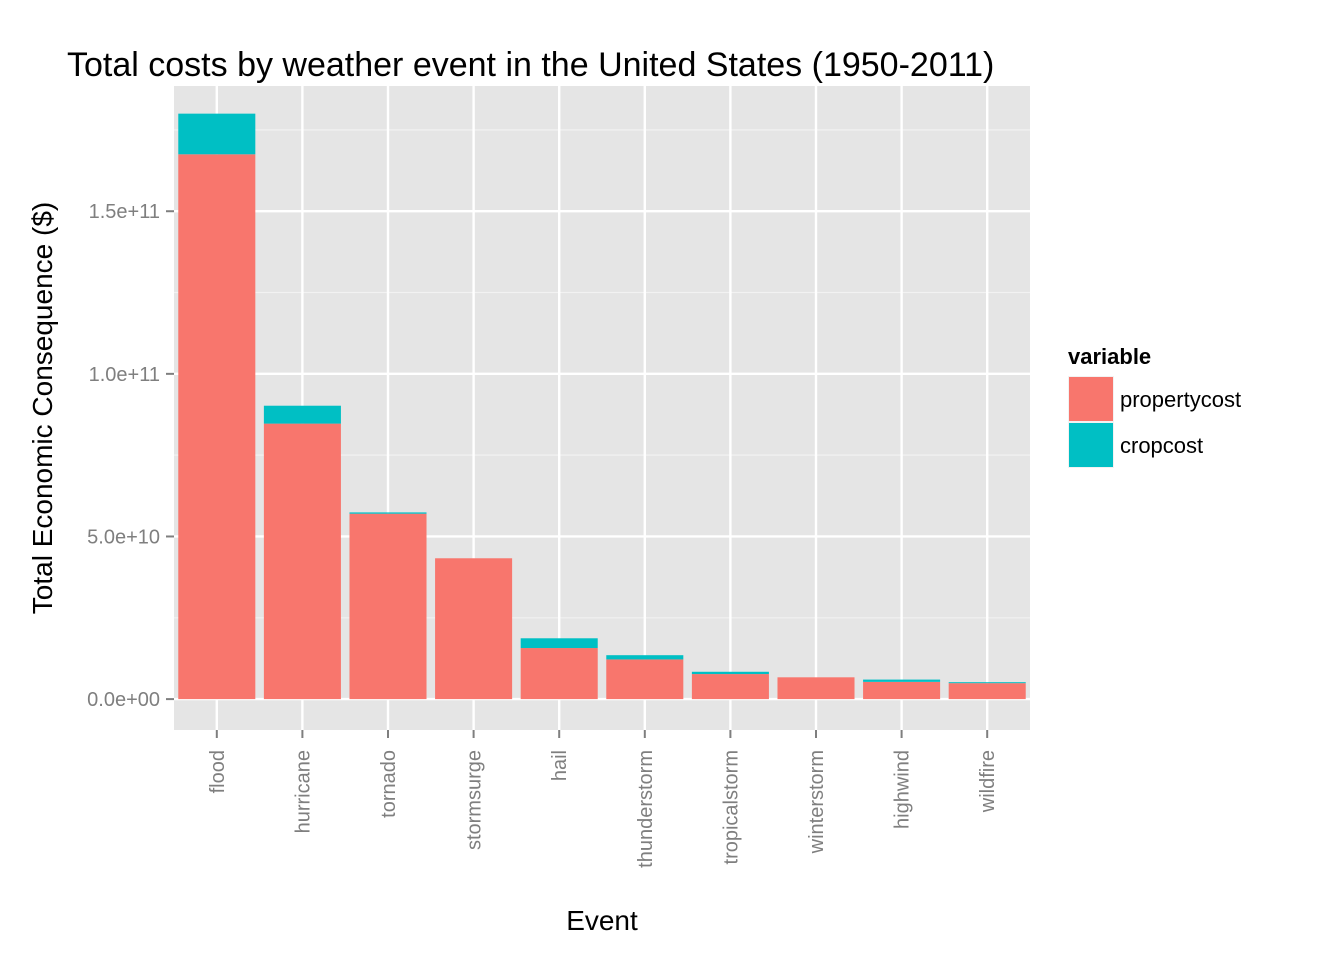  What do you see at coordinates (217, 134) in the screenshot?
I see `bar-cropcost-flood` at bounding box center [217, 134].